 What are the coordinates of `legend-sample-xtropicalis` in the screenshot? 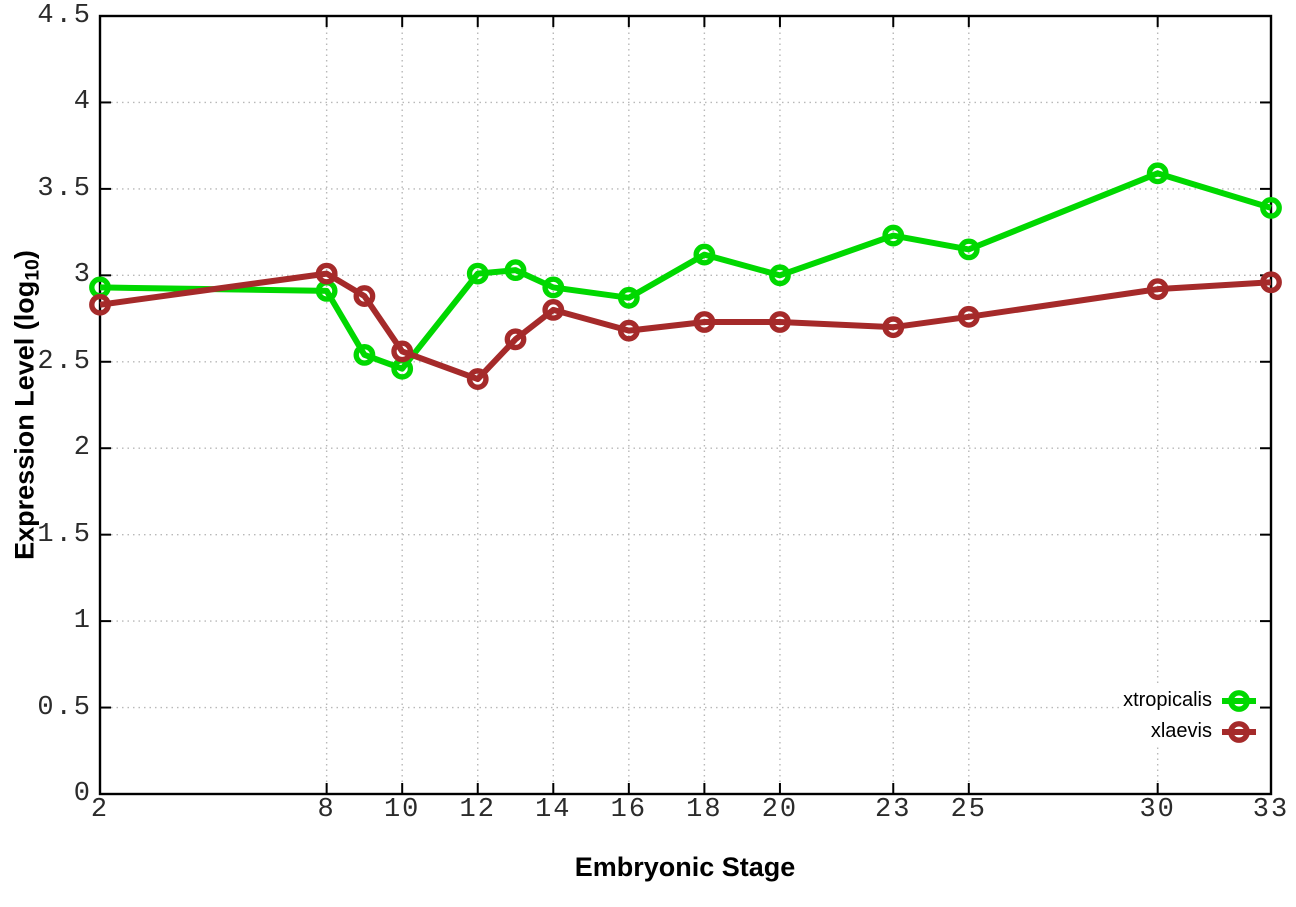 It's located at (1239, 700).